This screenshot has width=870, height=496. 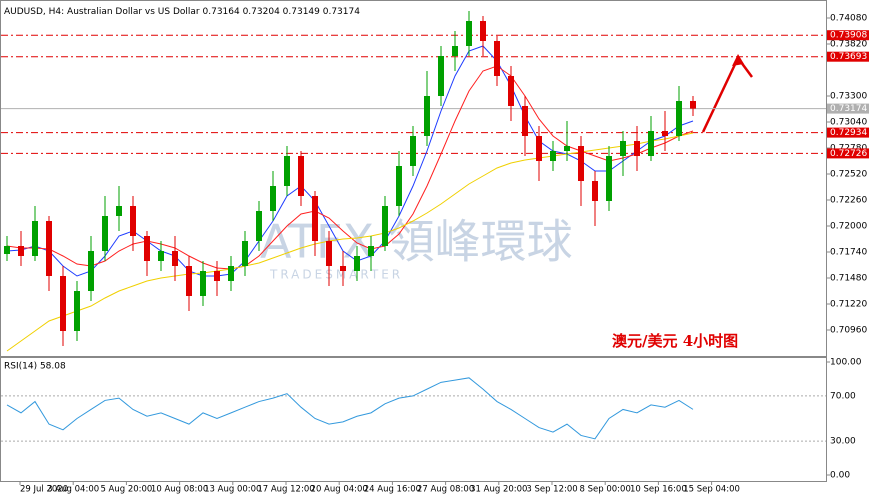 I want to click on symbol: AUDUSD, H4:, so click(x=34, y=12).